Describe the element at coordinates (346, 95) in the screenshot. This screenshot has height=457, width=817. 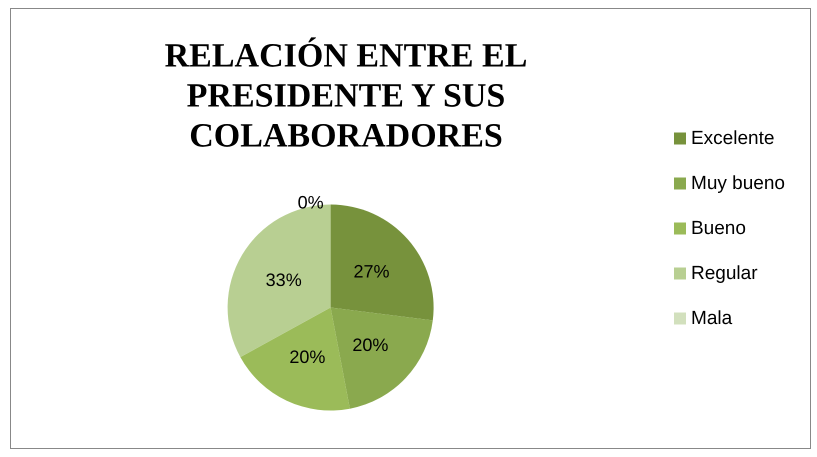
I see `chart-title: RELACIÓN ENTRE EL PRESIDENTE Y SUS COLABORADORES` at that location.